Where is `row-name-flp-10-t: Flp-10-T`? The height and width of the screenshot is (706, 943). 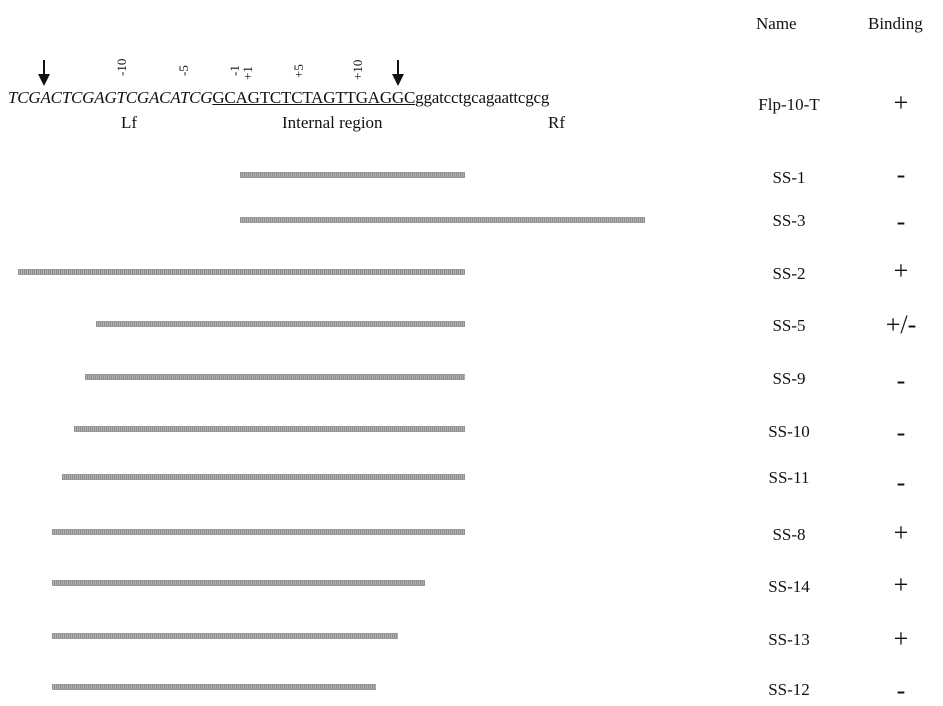
row-name-flp-10-t: Flp-10-T is located at coordinates (789, 104).